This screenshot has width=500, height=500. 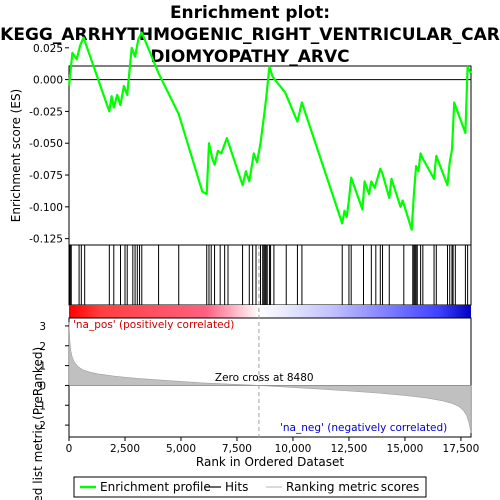 I want to click on xtick-label: 17,500, so click(x=461, y=449).